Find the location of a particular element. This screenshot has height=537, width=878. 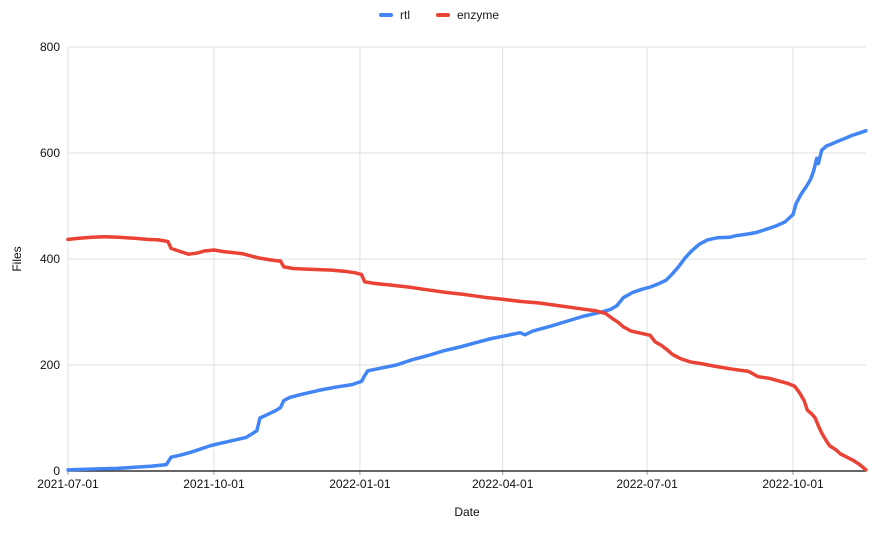

y-tick-label: 800 is located at coordinates (50, 47).